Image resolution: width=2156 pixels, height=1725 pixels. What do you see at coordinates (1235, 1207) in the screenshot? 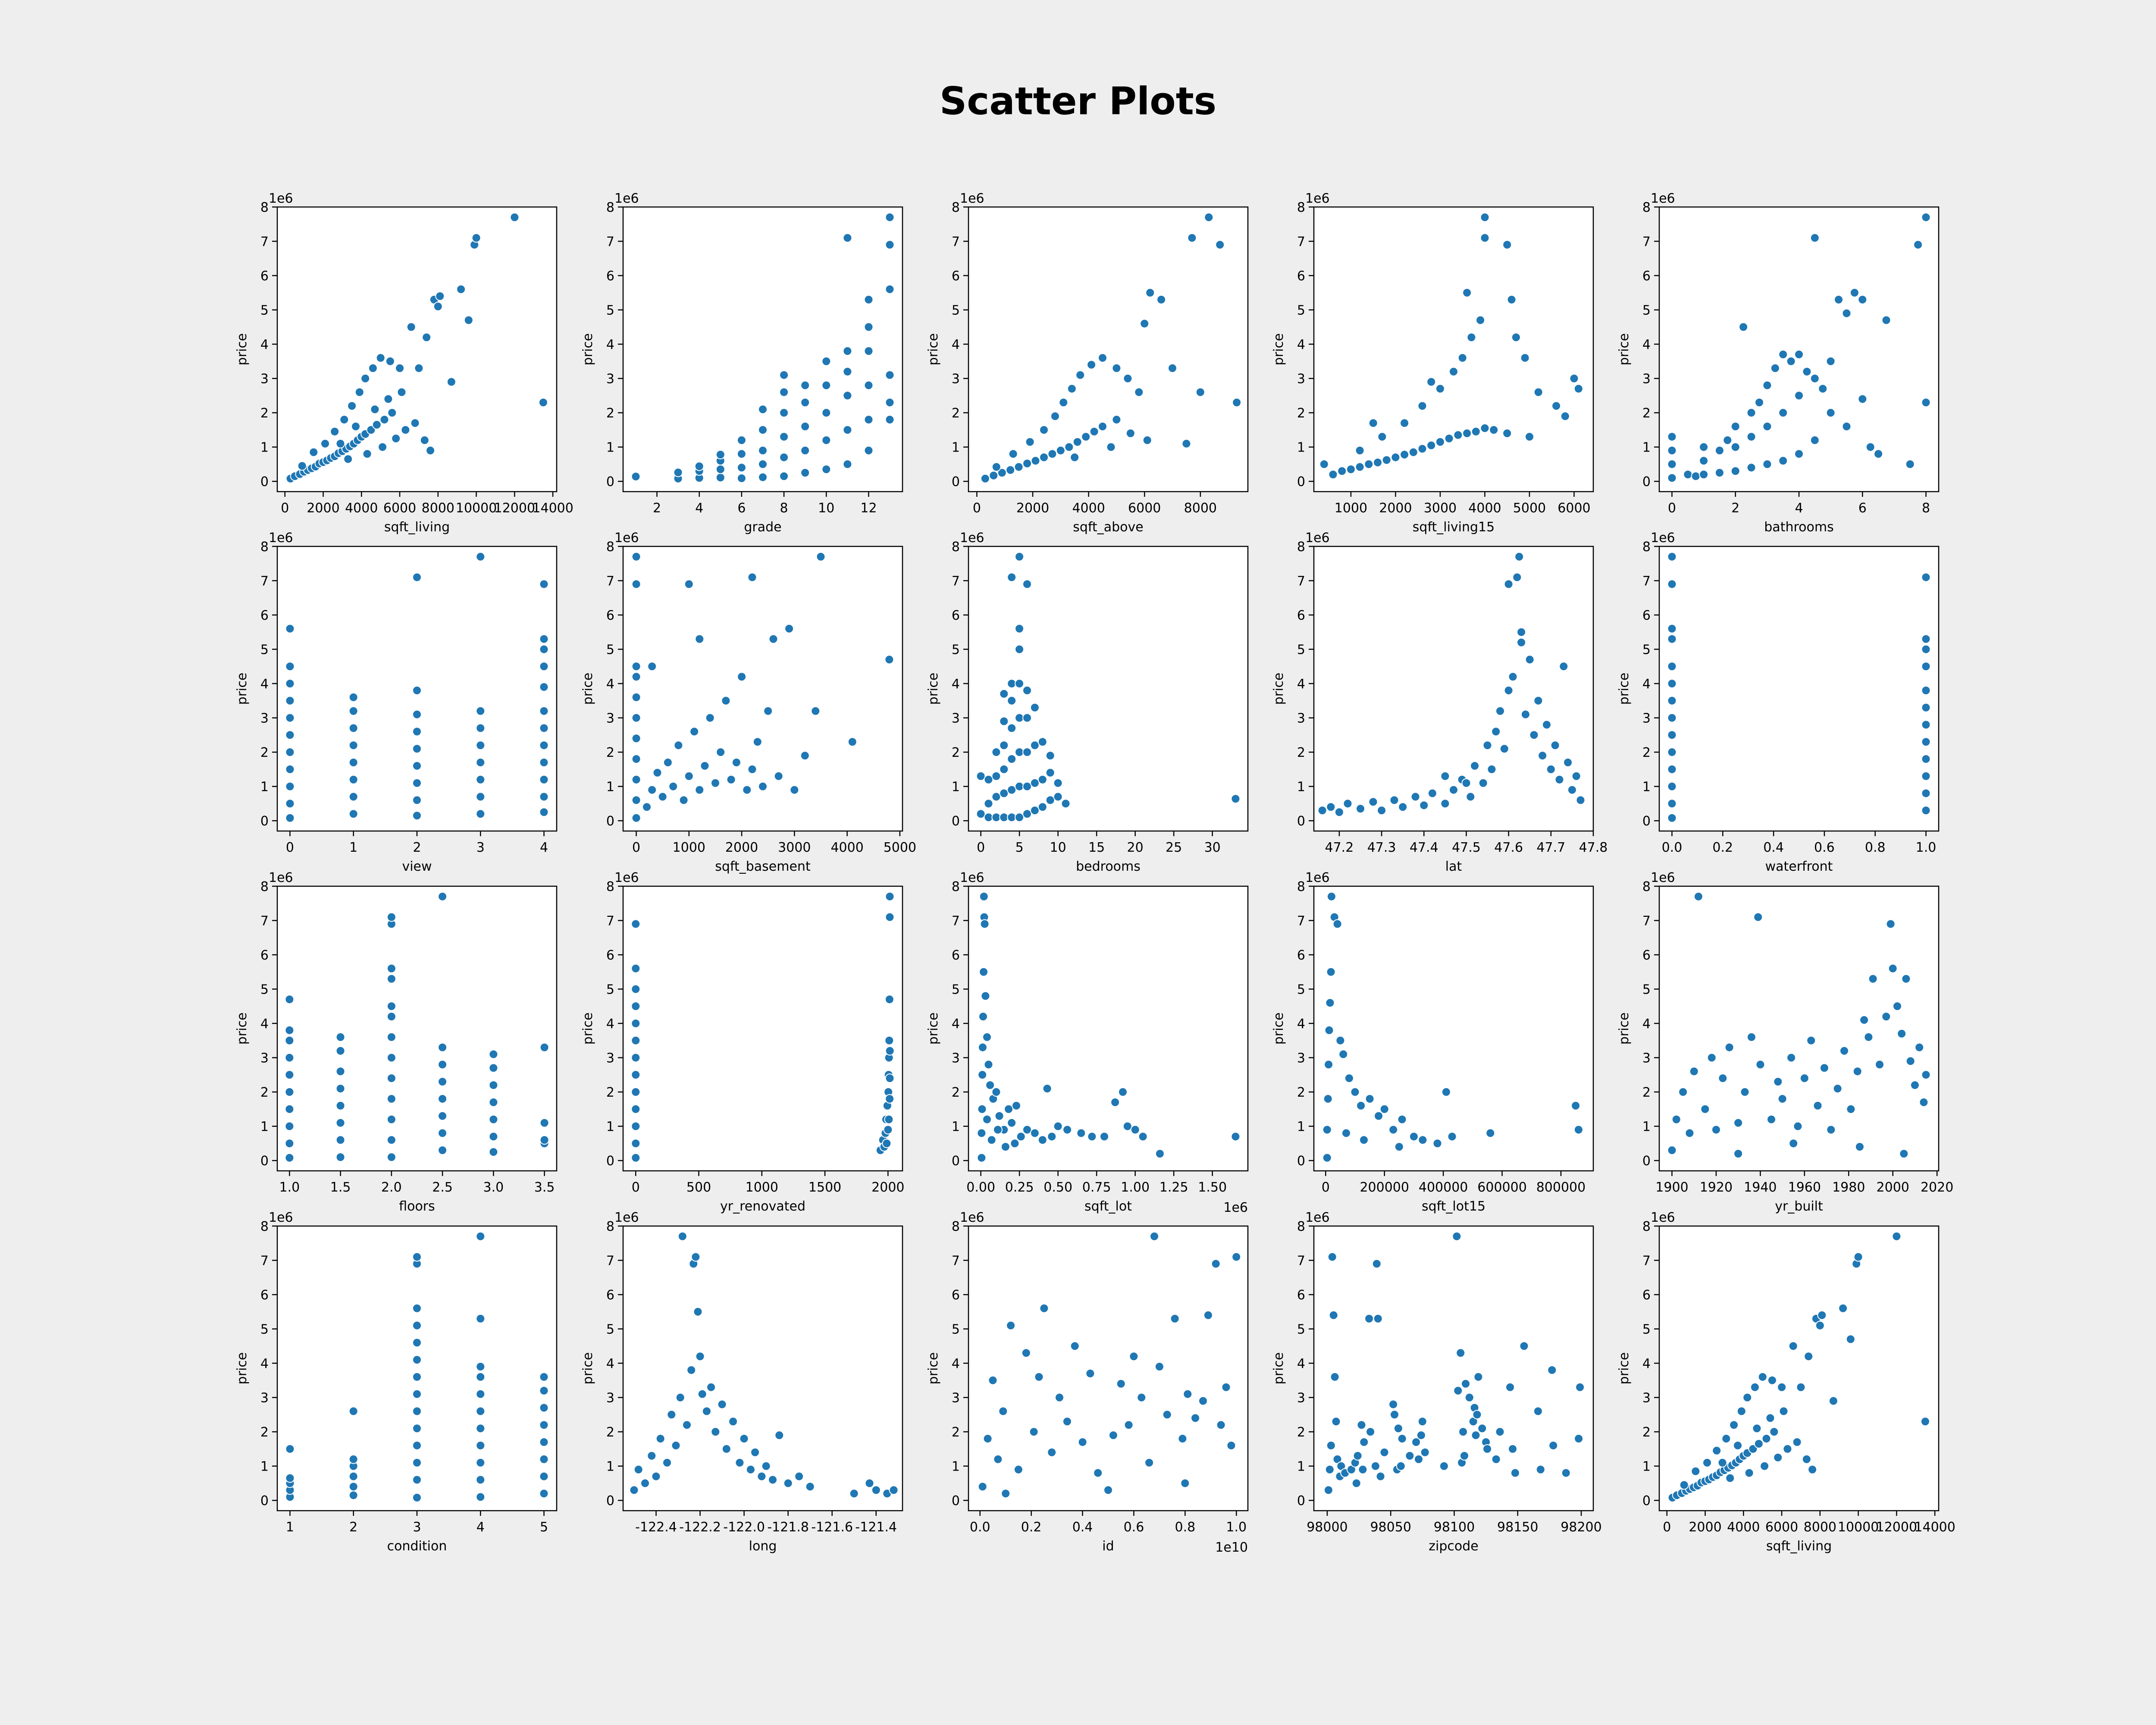
I see `x-offset-label: 1e6` at bounding box center [1235, 1207].